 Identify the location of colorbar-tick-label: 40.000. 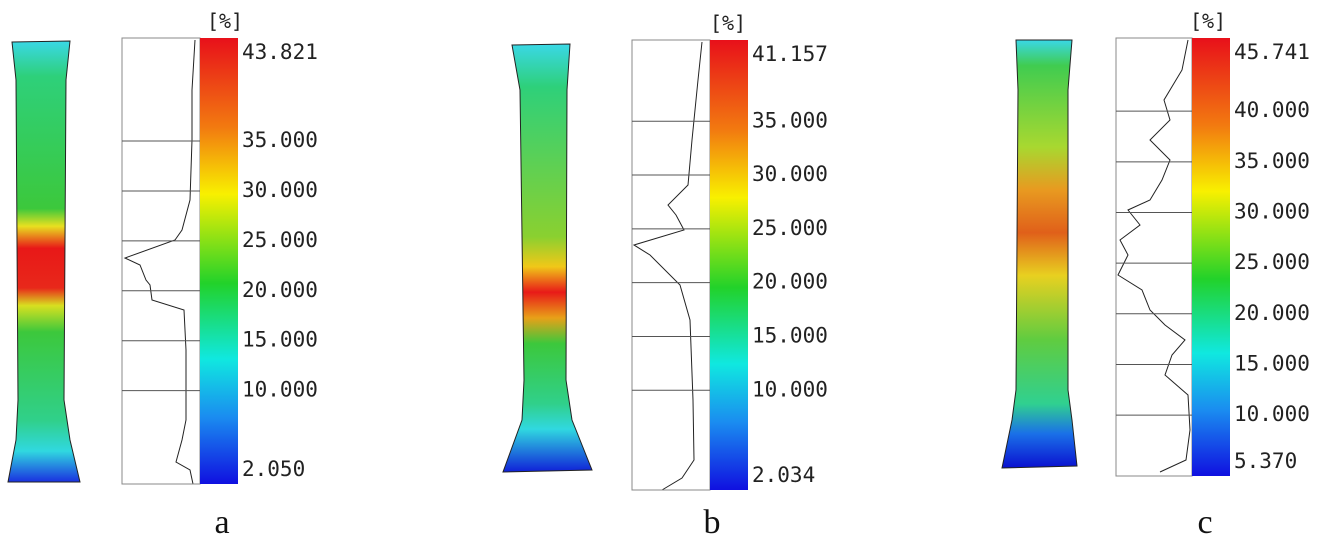
(1272, 110).